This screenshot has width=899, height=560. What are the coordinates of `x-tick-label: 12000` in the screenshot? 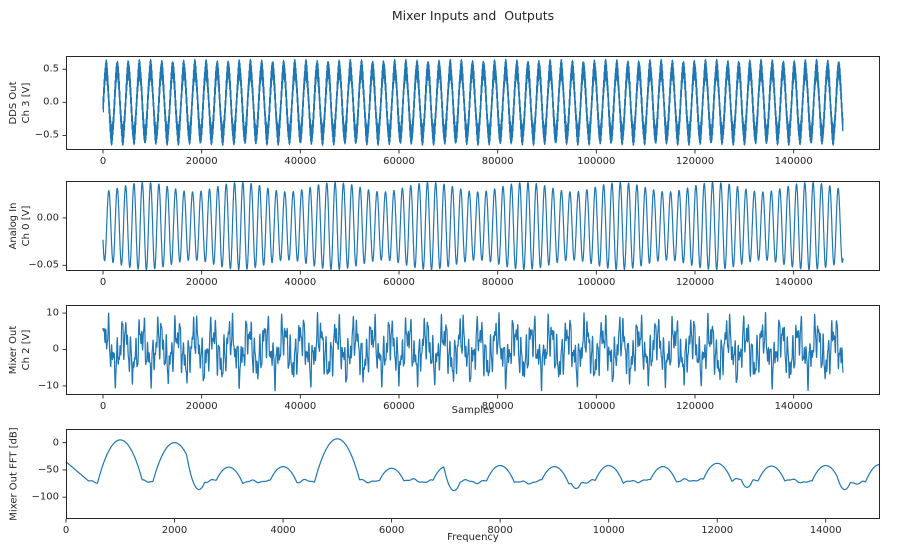 It's located at (717, 530).